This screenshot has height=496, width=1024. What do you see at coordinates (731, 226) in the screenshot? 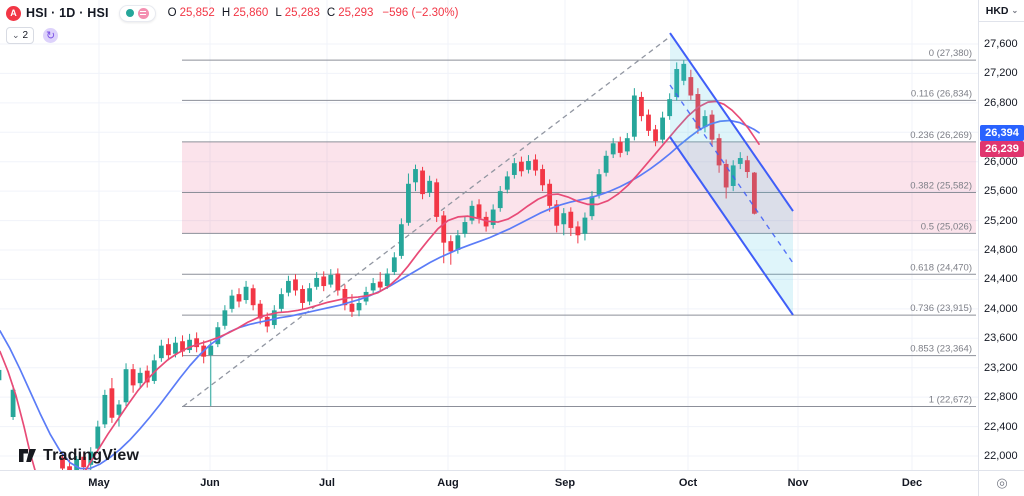
I see `channel-lower-line` at bounding box center [731, 226].